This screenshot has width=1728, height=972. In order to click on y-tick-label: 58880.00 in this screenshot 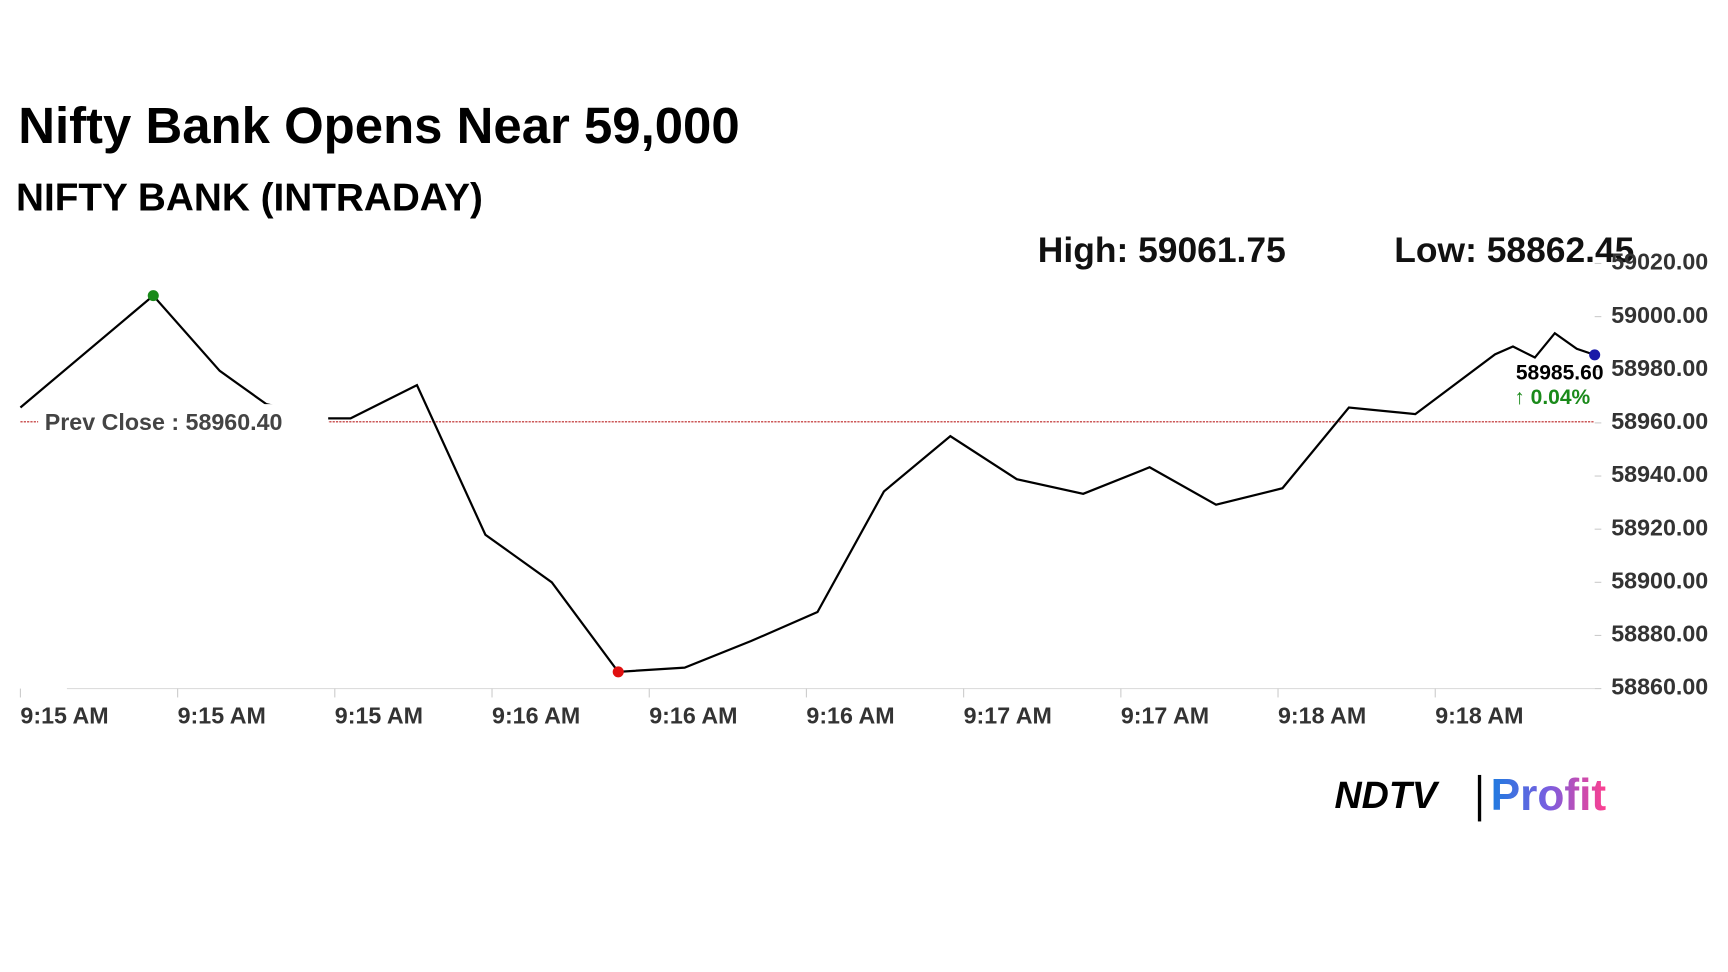, I will do `click(1659, 634)`.